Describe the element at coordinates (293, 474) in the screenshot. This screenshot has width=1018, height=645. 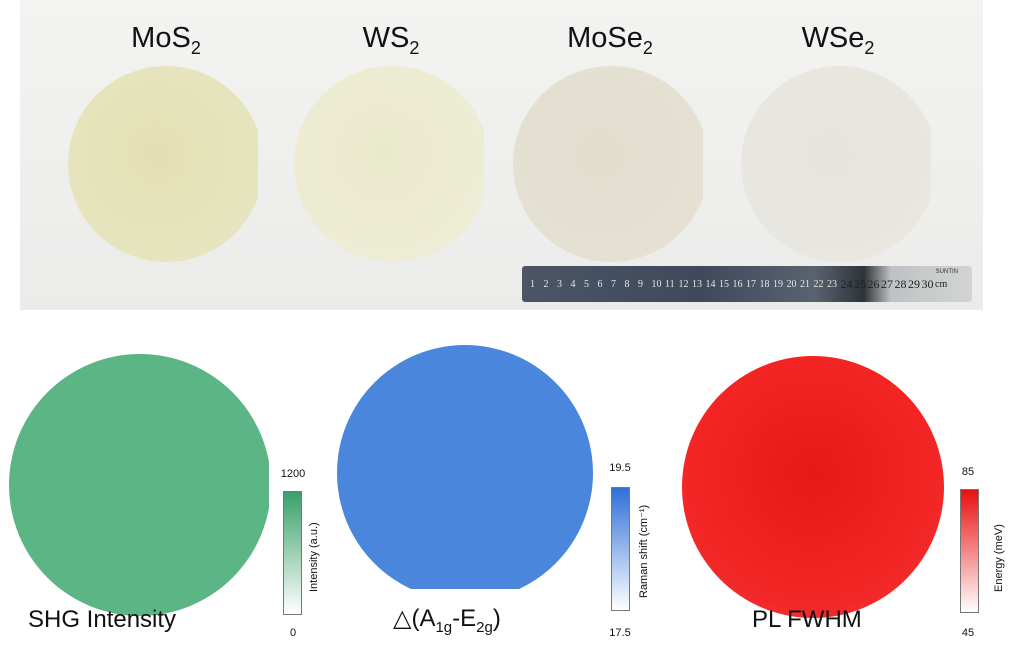
I see `shg-cbar-max: 1200` at that location.